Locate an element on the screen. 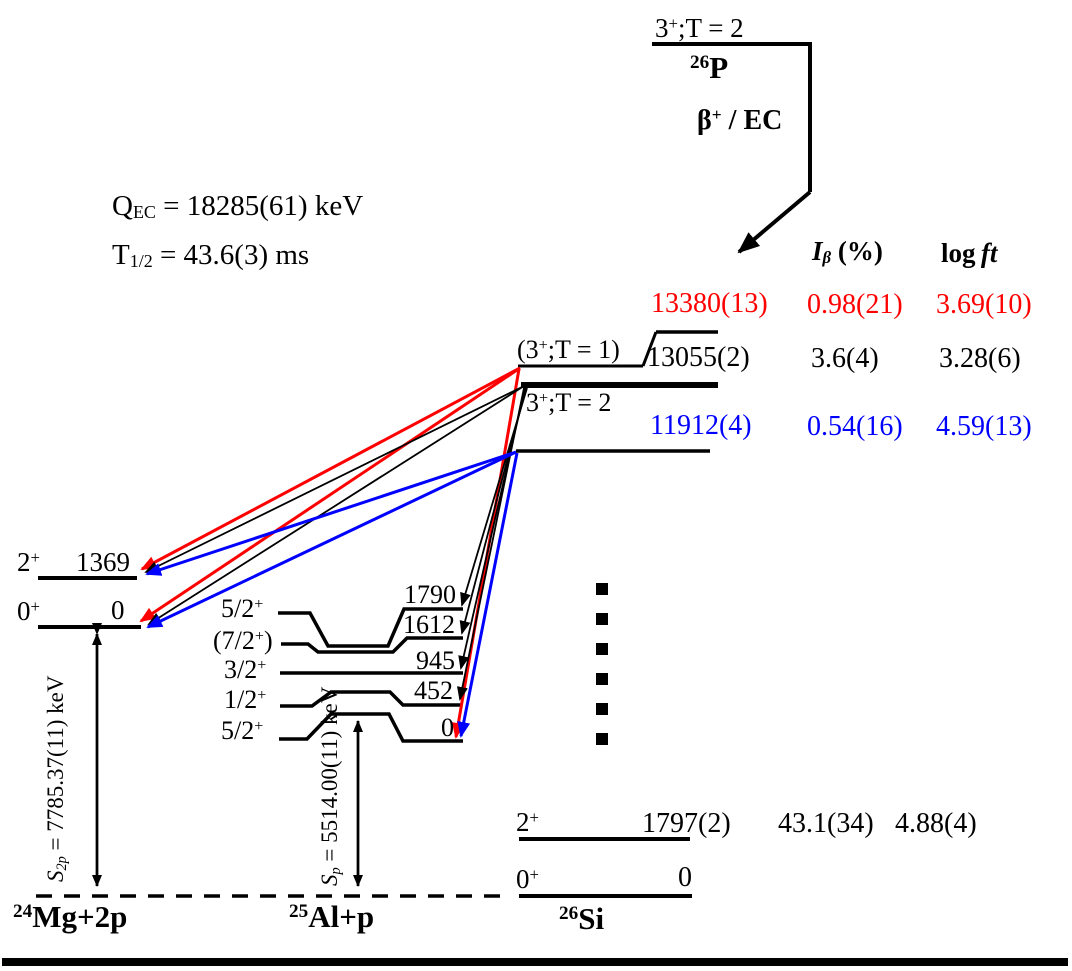 The height and width of the screenshot is (971, 1072). mg-0-energy: 0 is located at coordinates (118, 610).